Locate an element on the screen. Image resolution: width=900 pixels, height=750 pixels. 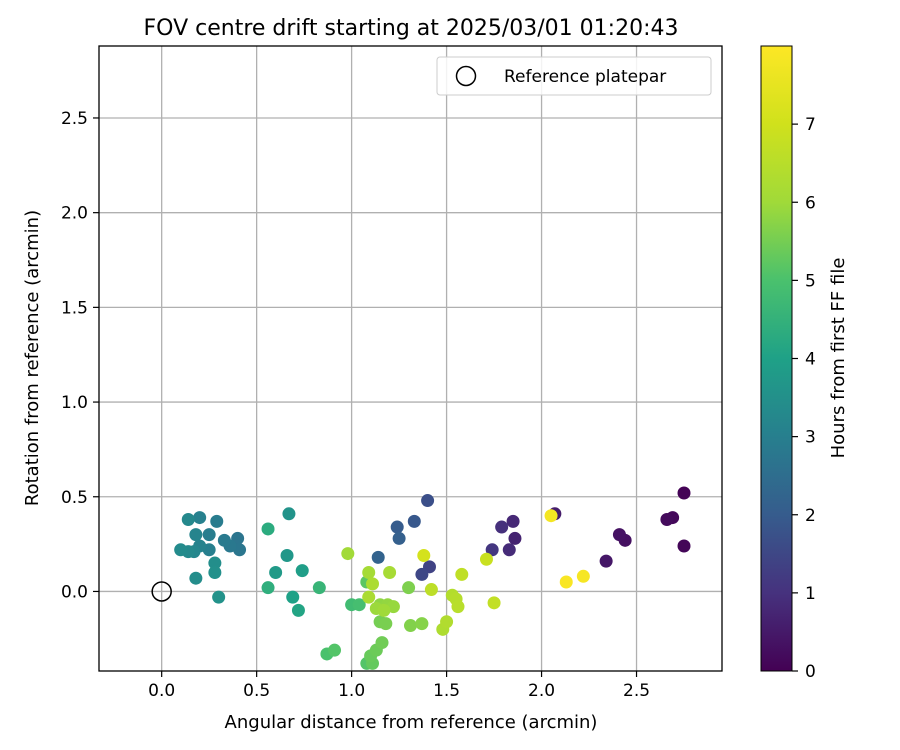
colorbar-tick-label: 1 is located at coordinates (810, 594).